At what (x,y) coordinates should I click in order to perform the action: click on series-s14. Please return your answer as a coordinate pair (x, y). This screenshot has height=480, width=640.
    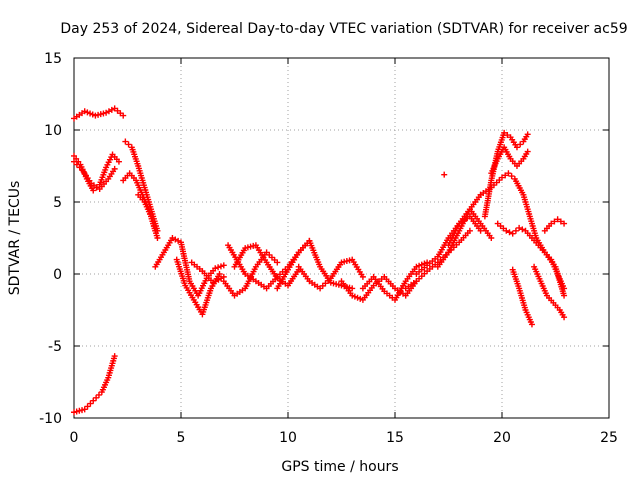
    Looking at the image, I should click on (315, 264).